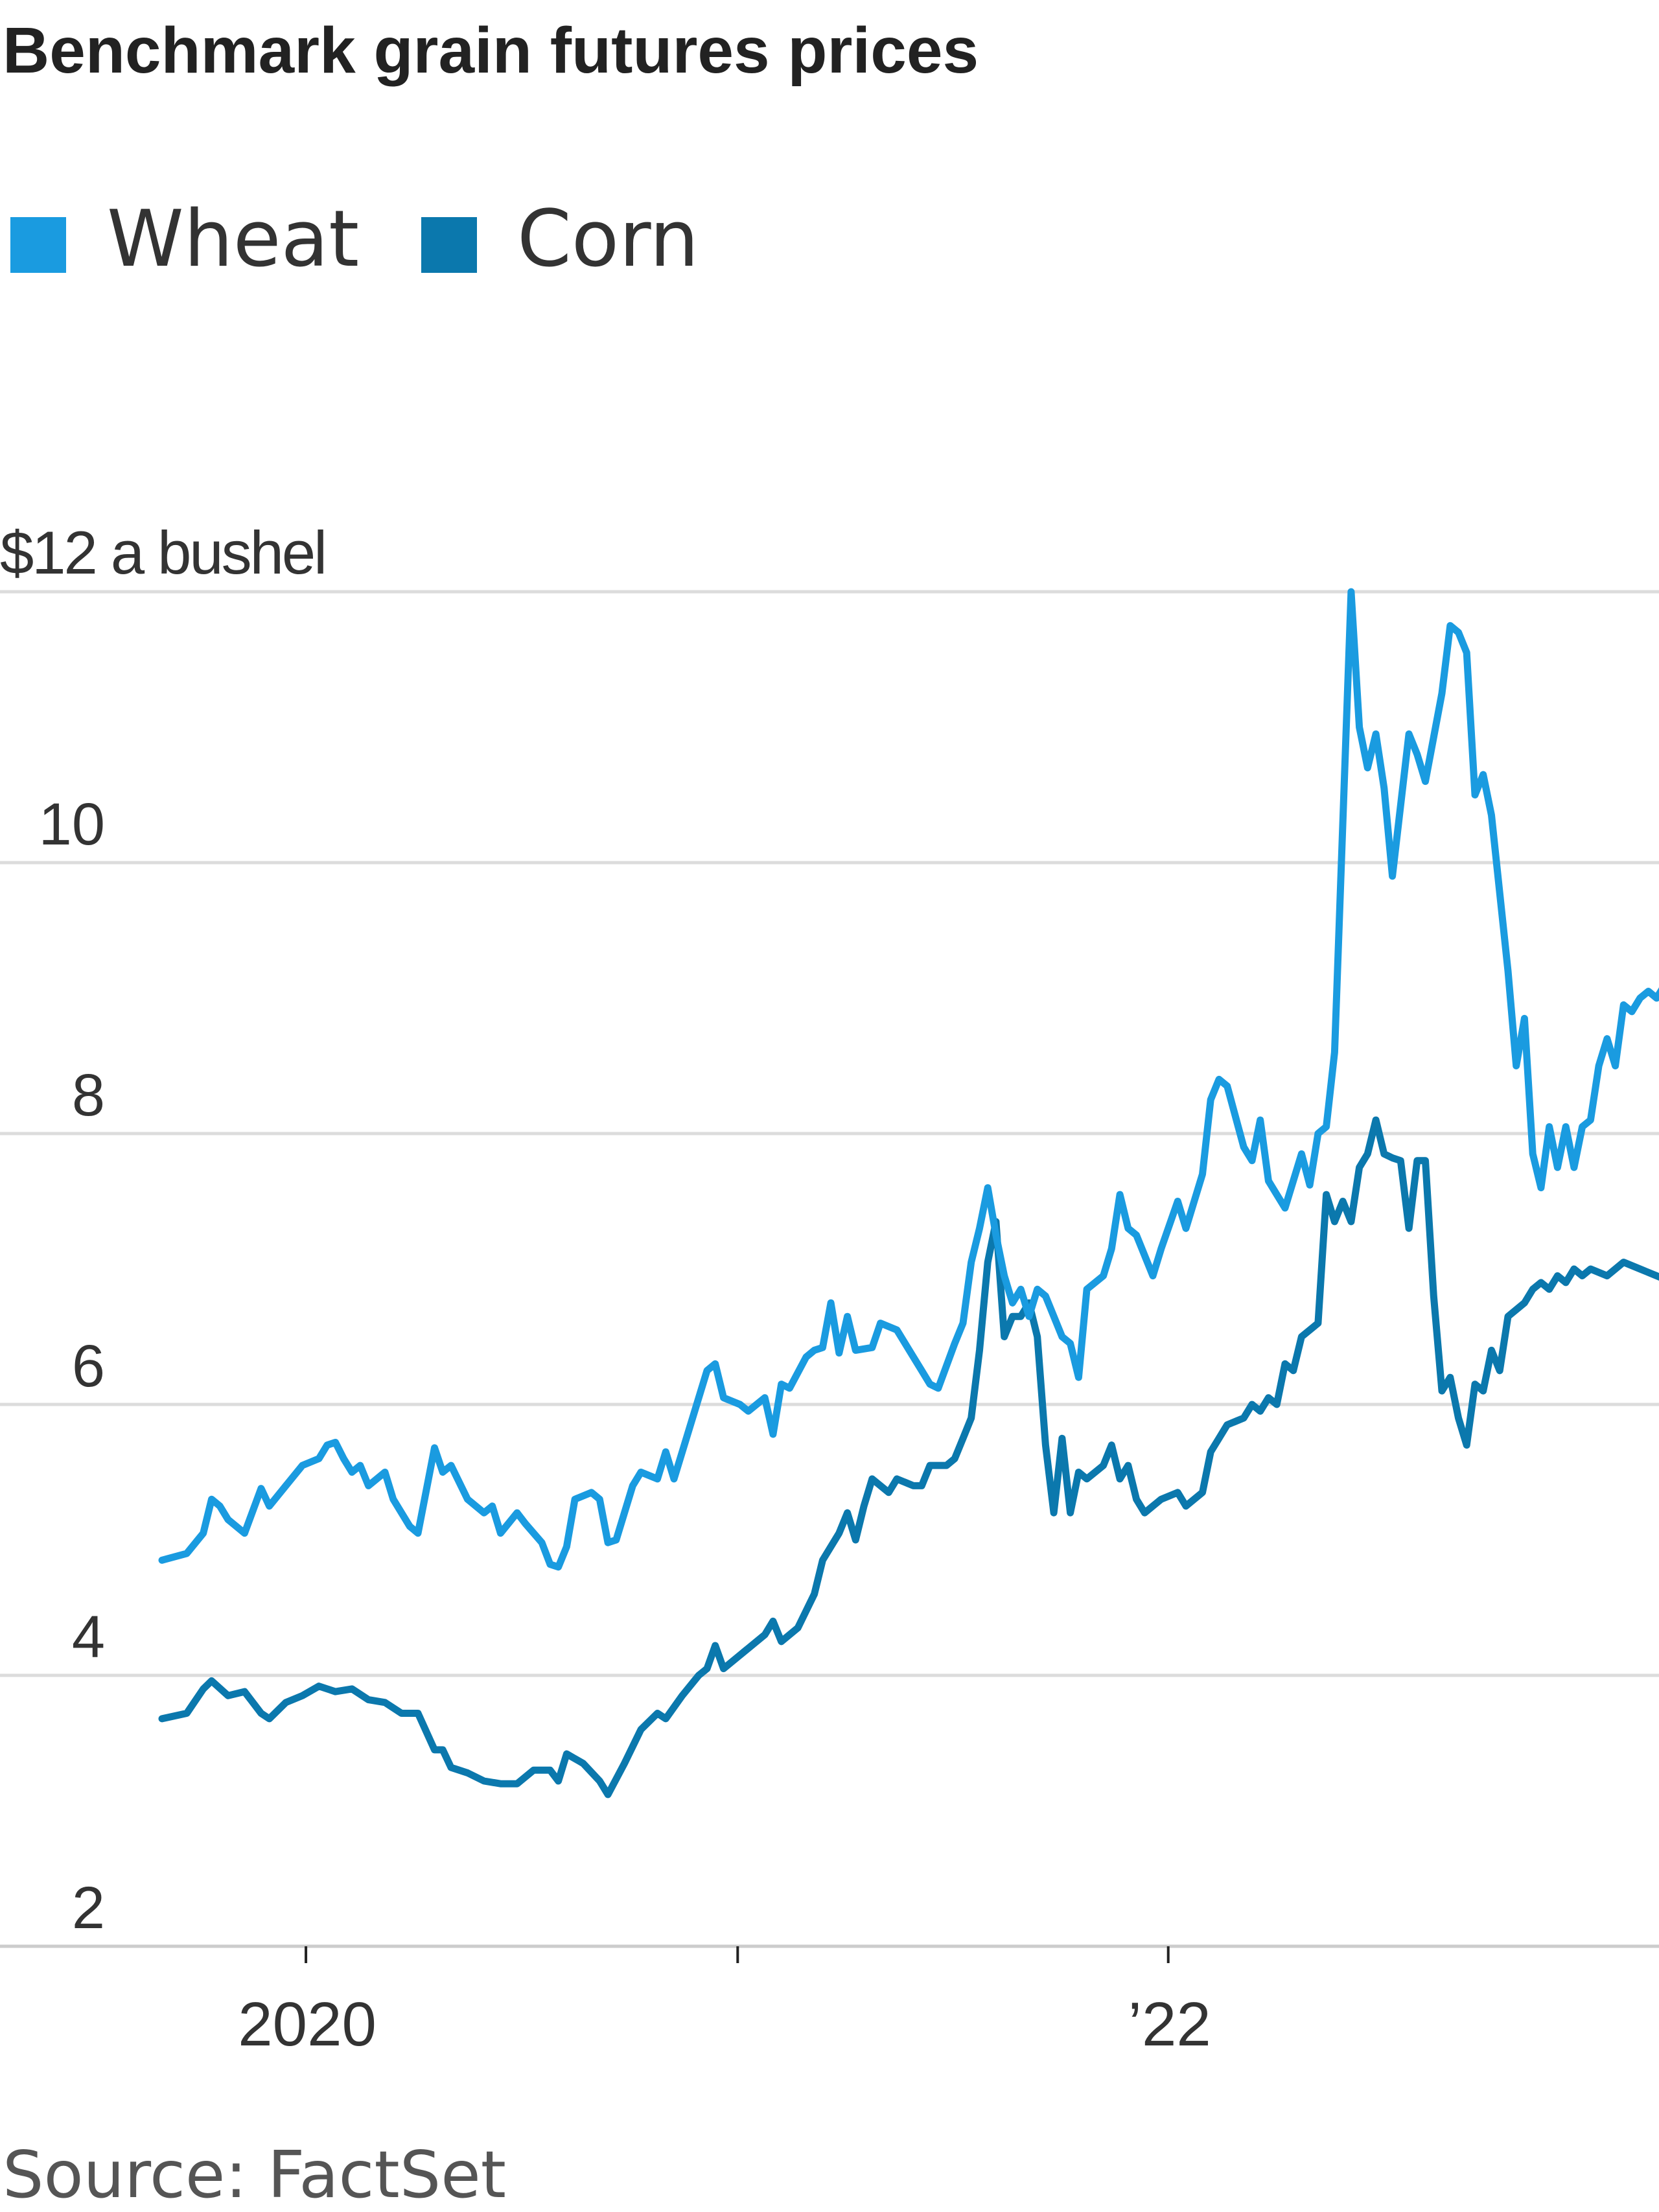 The height and width of the screenshot is (2212, 1659). I want to click on y-tick-label-2: 2, so click(88, 1908).